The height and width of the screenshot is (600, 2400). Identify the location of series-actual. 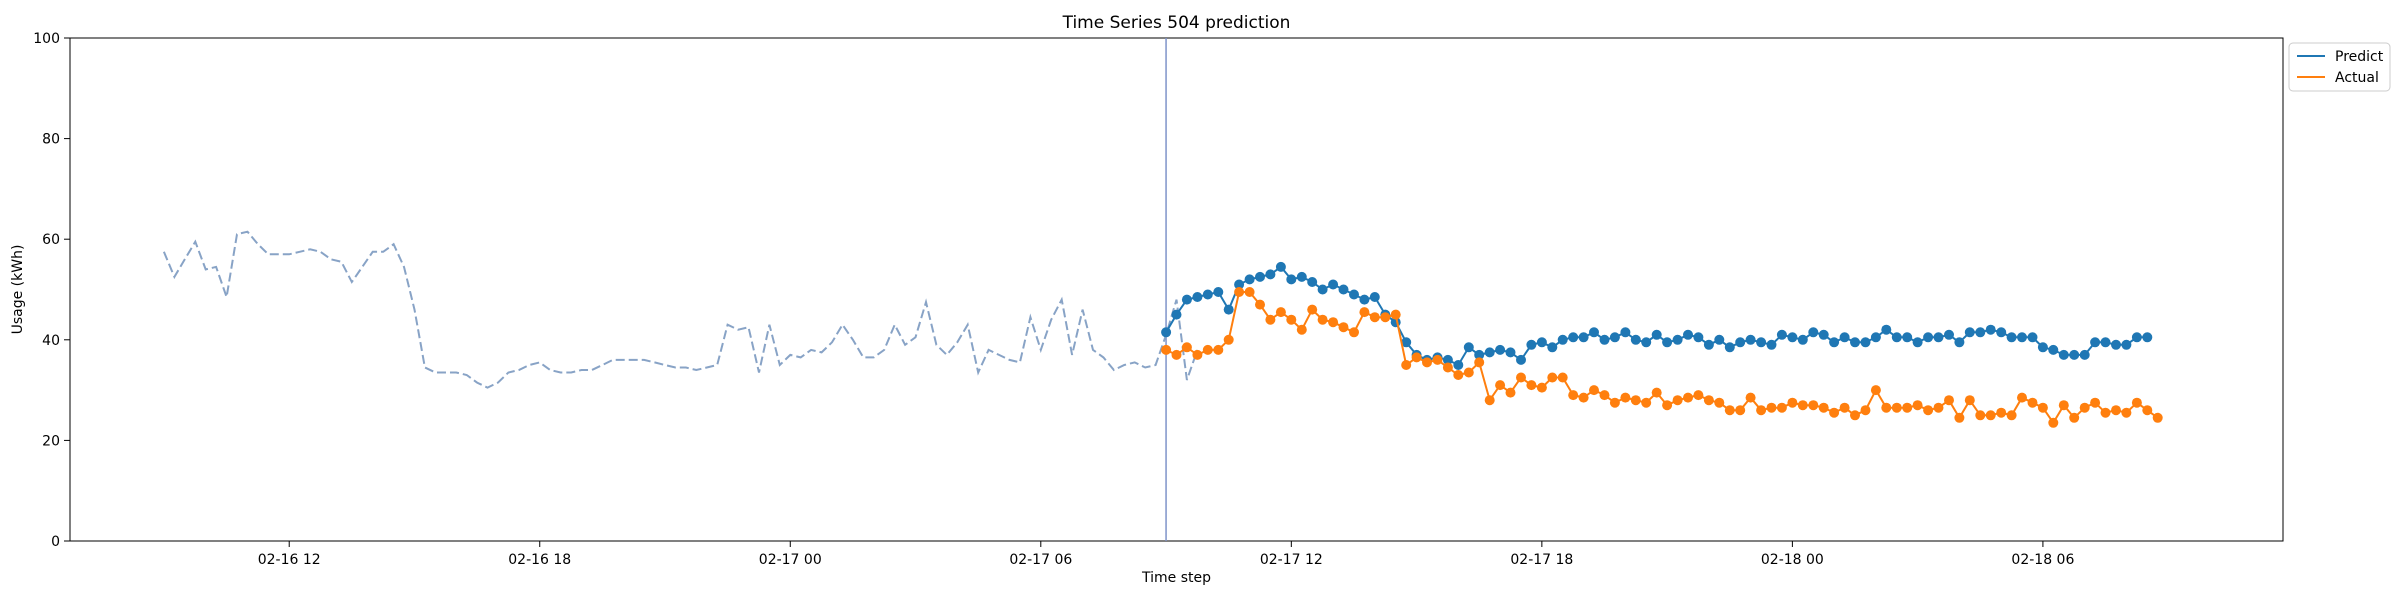
(1662, 357).